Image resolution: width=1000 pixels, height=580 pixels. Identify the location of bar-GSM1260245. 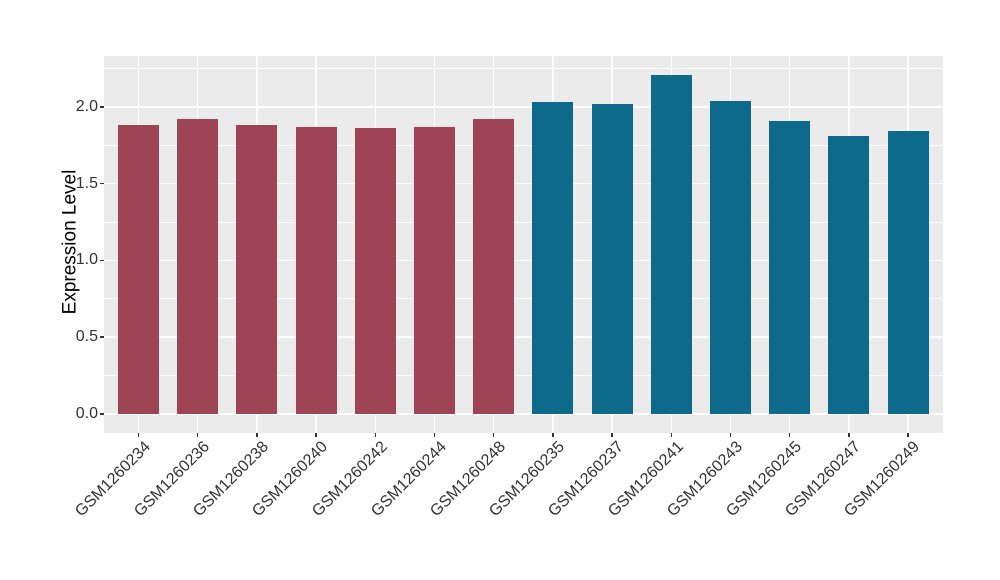
(790, 267).